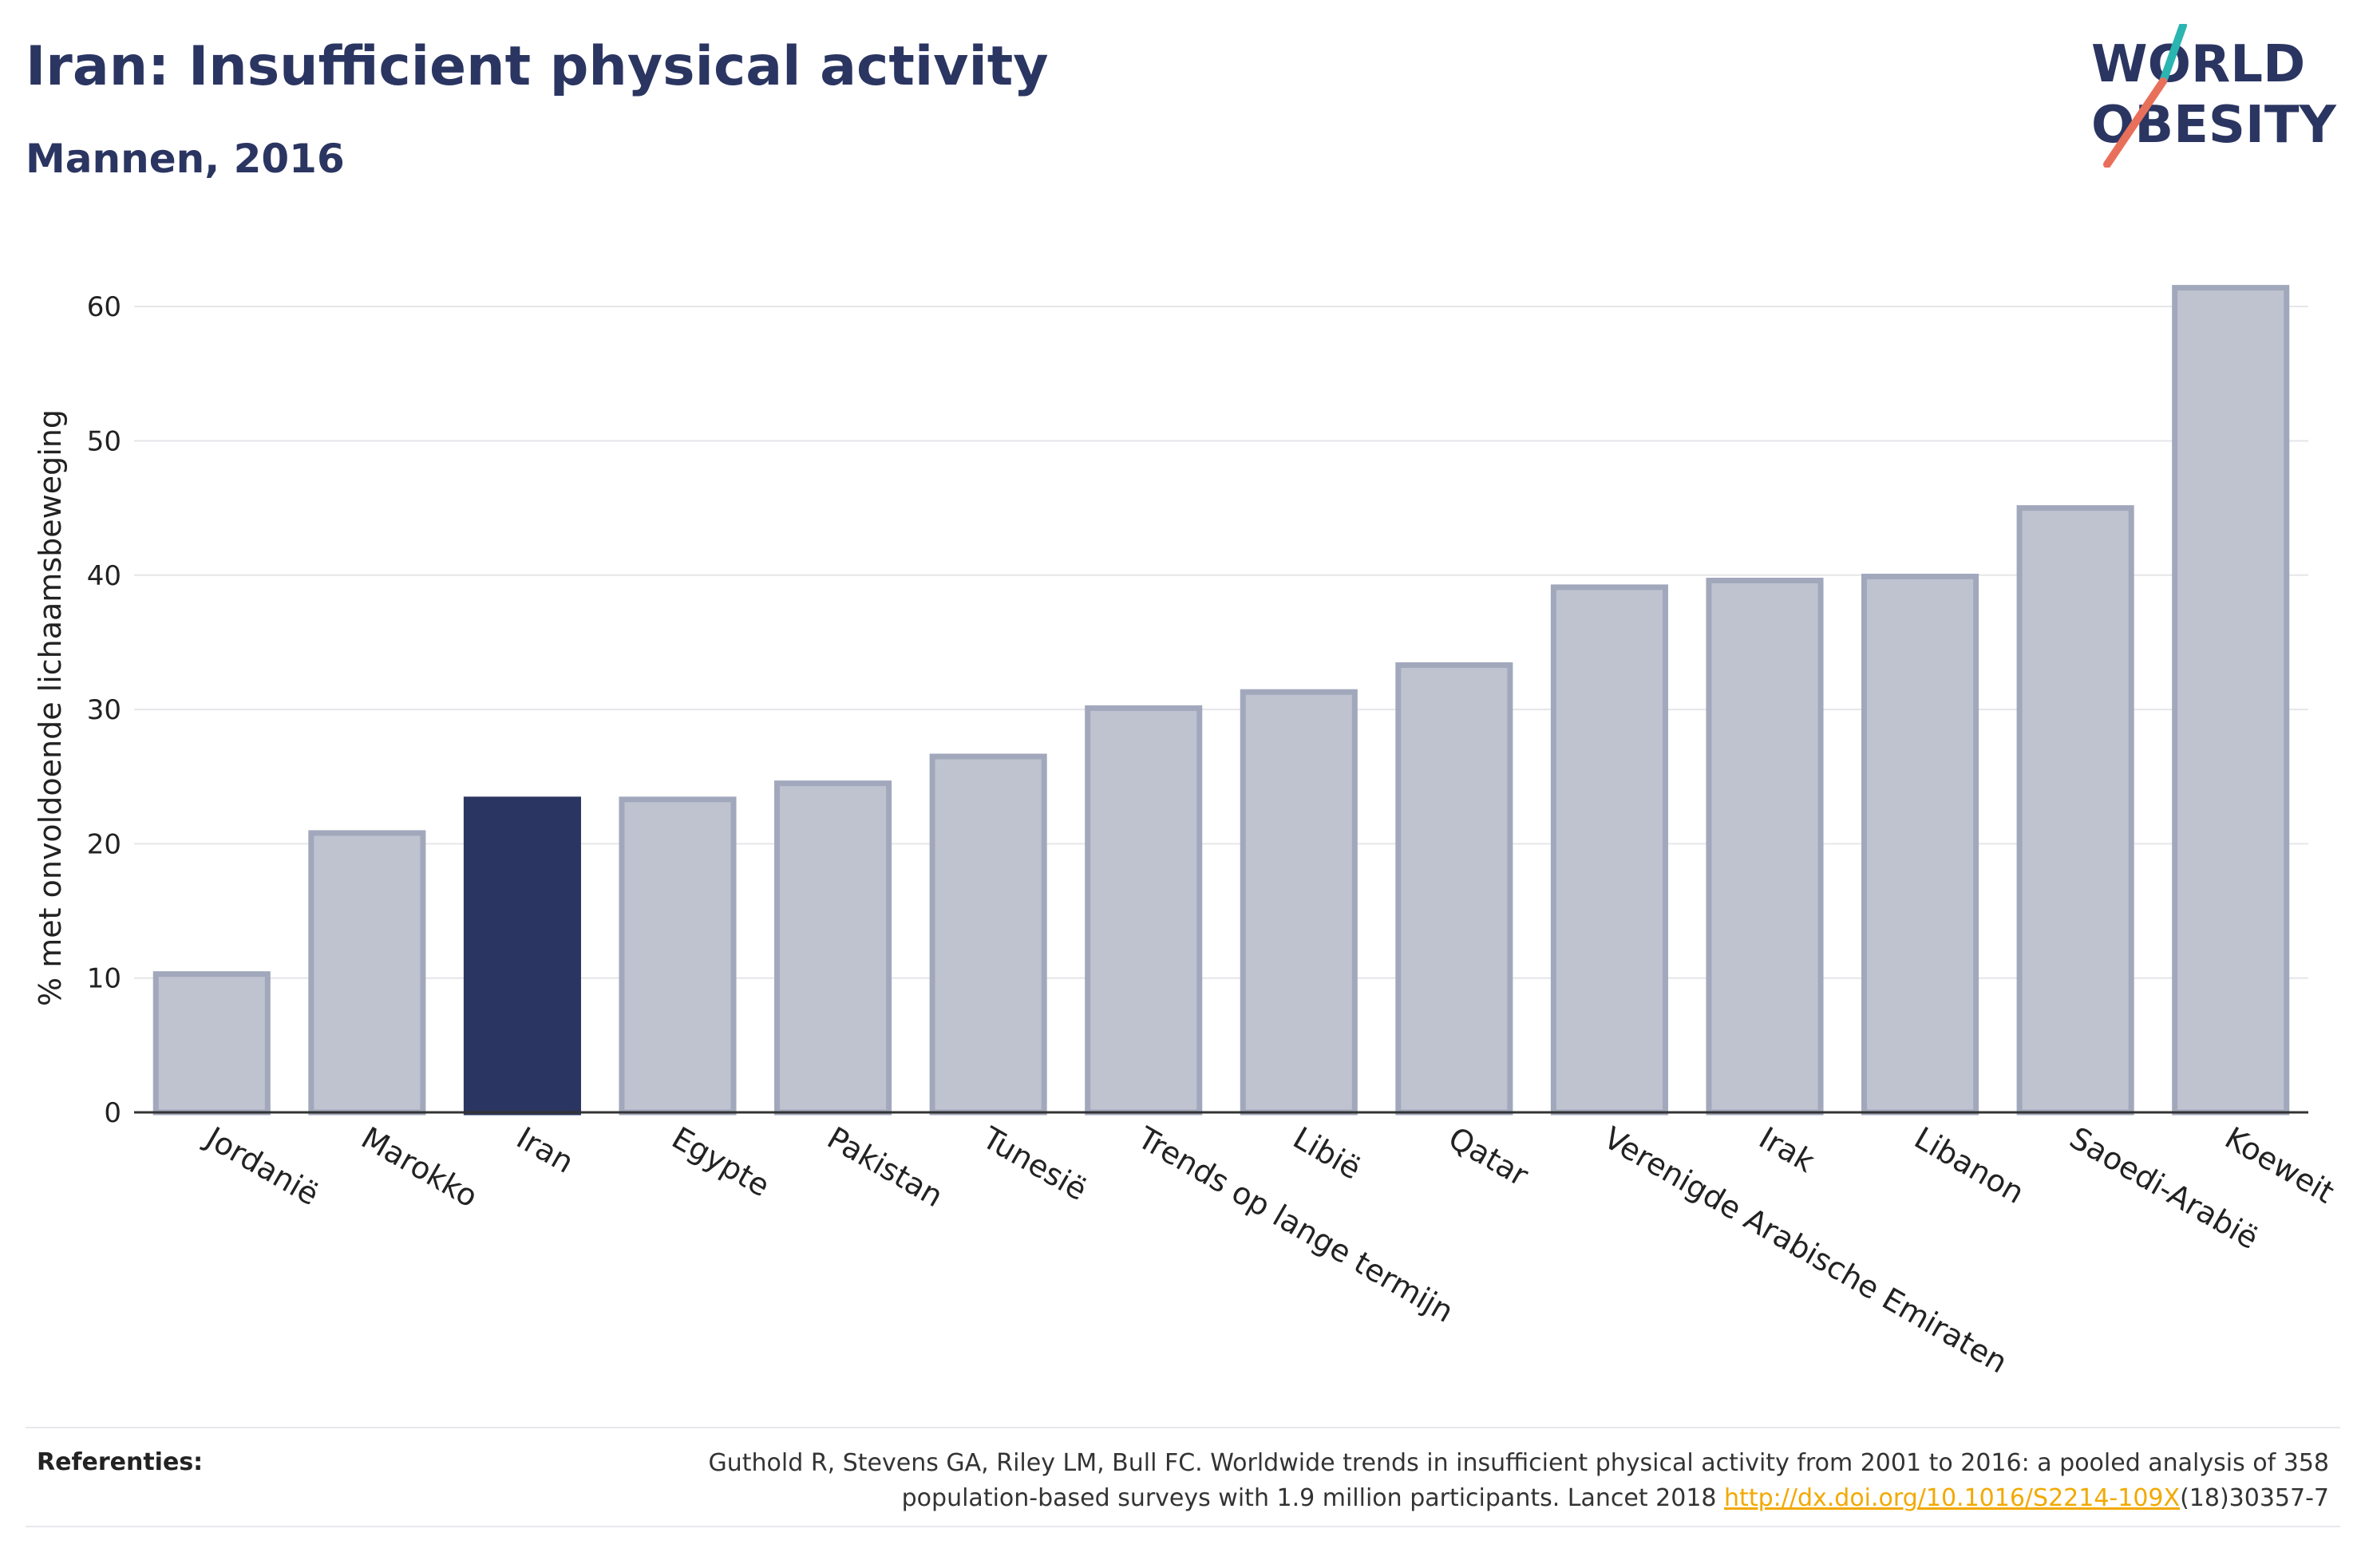  Describe the element at coordinates (2231, 700) in the screenshot. I see `bar-koeweit` at that location.